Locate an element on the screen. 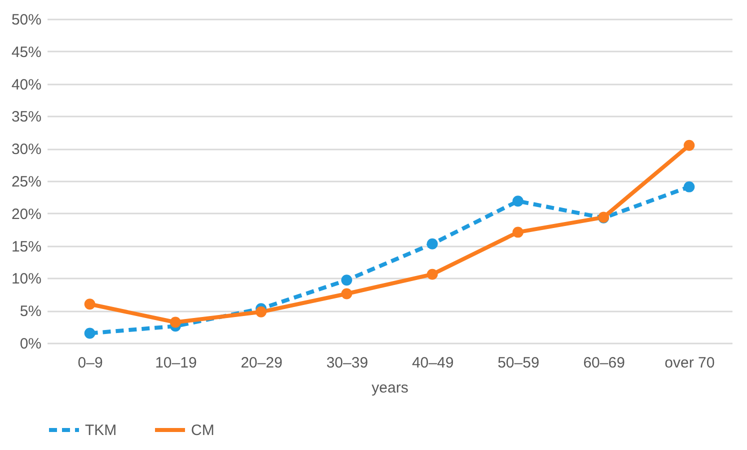 This screenshot has height=450, width=747. y-tick-label: 35% is located at coordinates (26, 117).